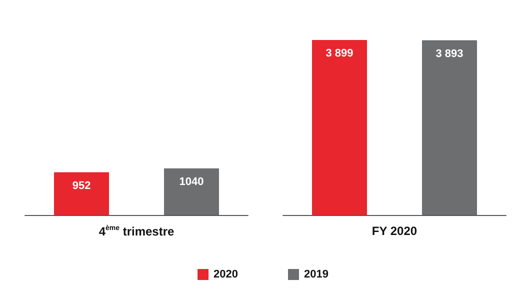 Image resolution: width=526 pixels, height=295 pixels. I want to click on legend-label: 2020, so click(226, 274).